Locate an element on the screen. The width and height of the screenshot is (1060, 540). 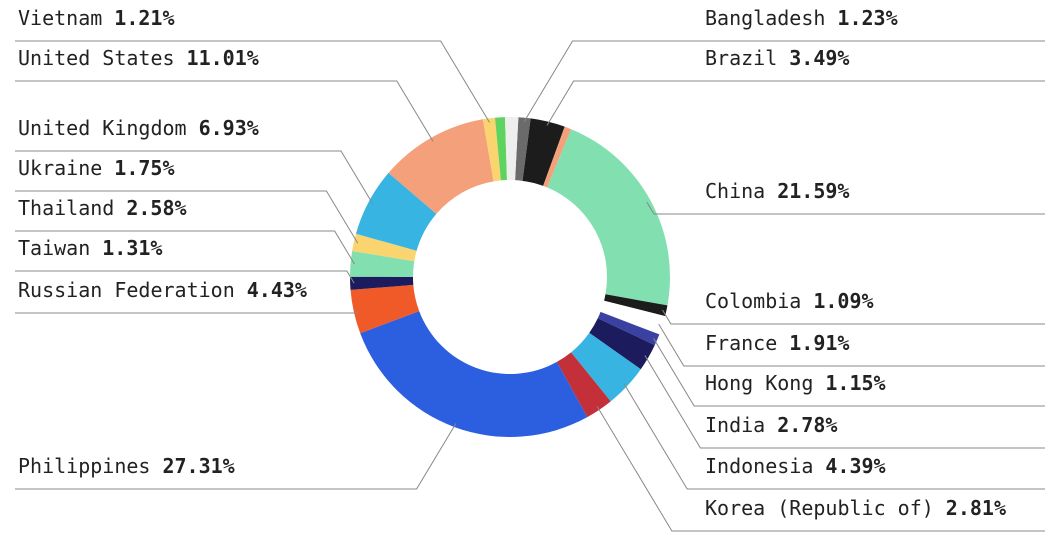
label-name: Thailand is located at coordinates (66, 208).